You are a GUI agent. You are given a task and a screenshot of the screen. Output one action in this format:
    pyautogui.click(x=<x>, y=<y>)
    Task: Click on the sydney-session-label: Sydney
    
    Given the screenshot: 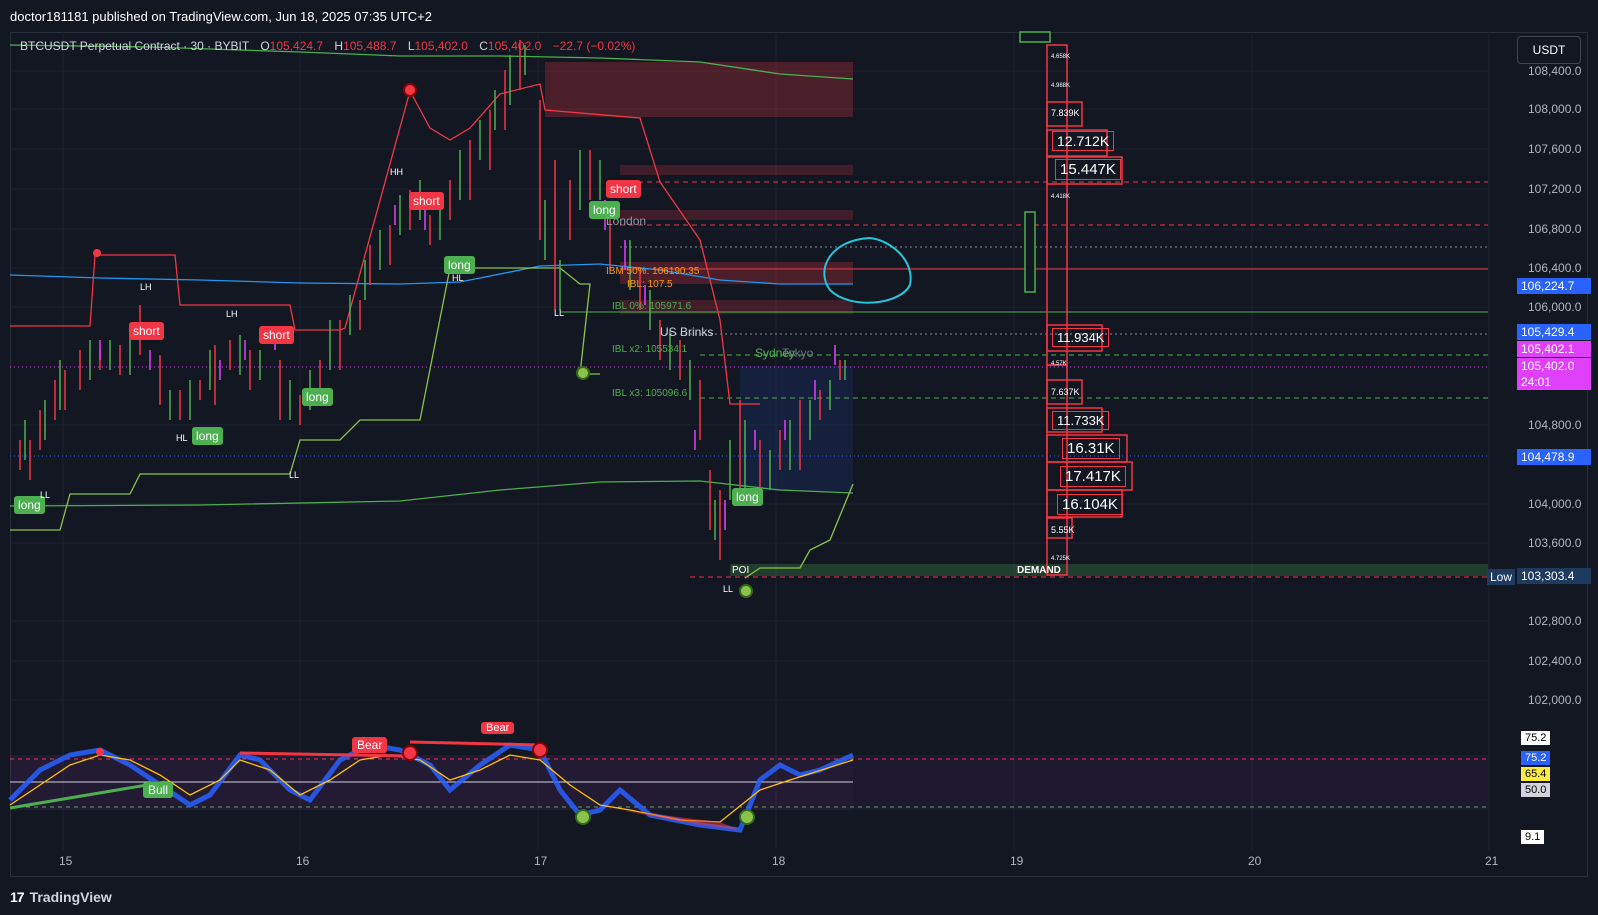 What is the action you would take?
    pyautogui.click(x=775, y=353)
    